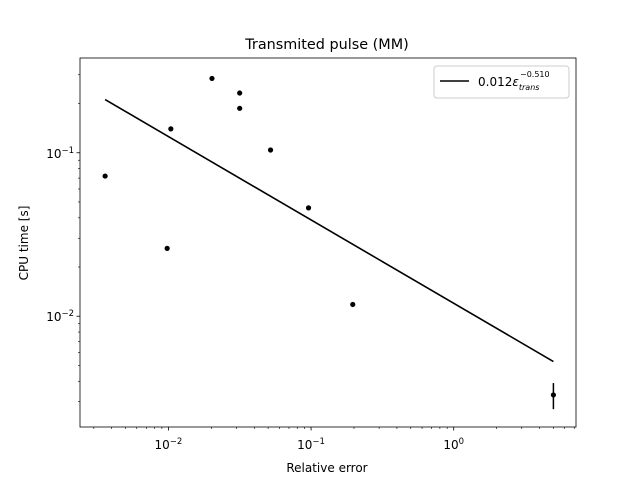  Describe the element at coordinates (60, 153) in the screenshot. I see `y-tick-label: 10⁻¹` at that location.